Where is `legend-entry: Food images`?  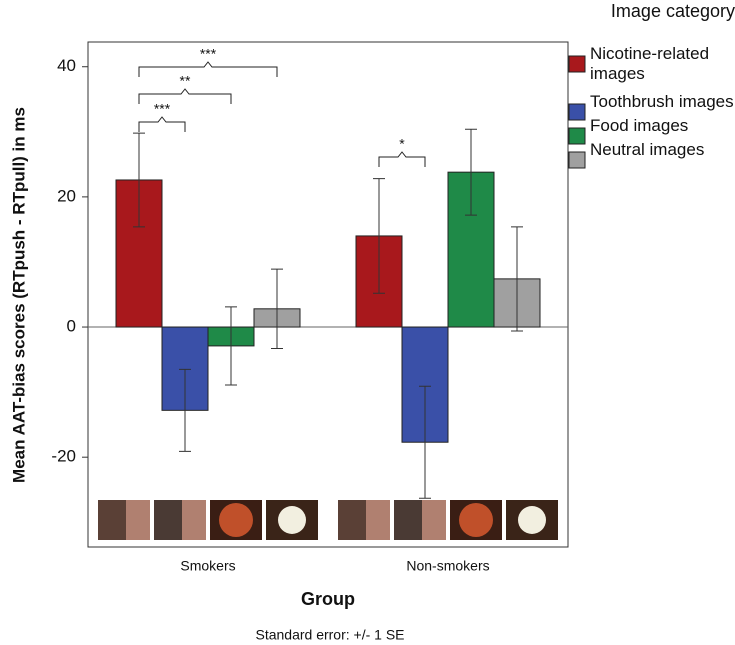 legend-entry: Food images is located at coordinates (639, 125).